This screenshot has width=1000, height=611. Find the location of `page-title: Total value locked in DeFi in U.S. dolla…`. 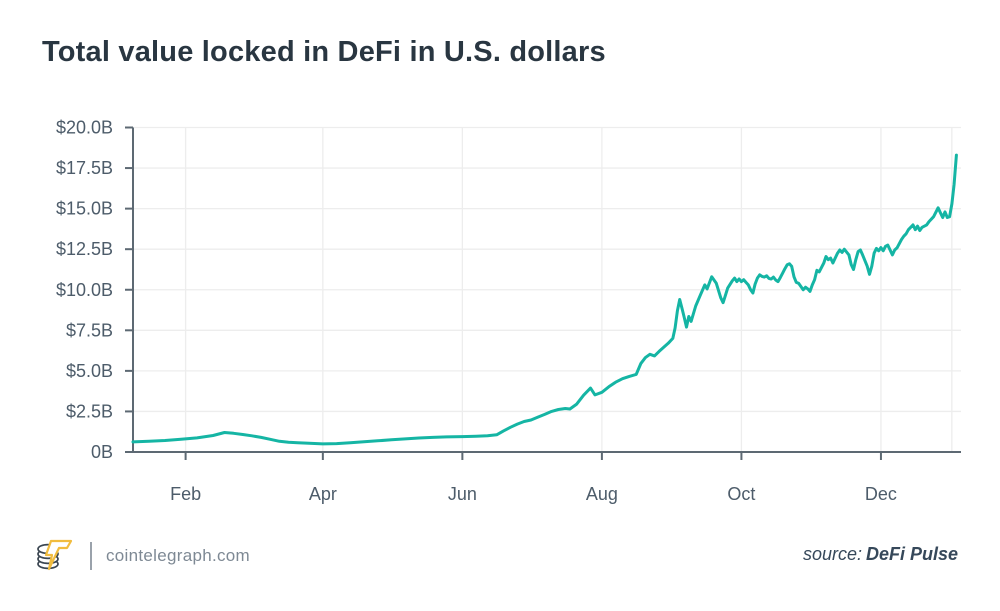

page-title: Total value locked in DeFi in U.S. dolla… is located at coordinates (324, 52).